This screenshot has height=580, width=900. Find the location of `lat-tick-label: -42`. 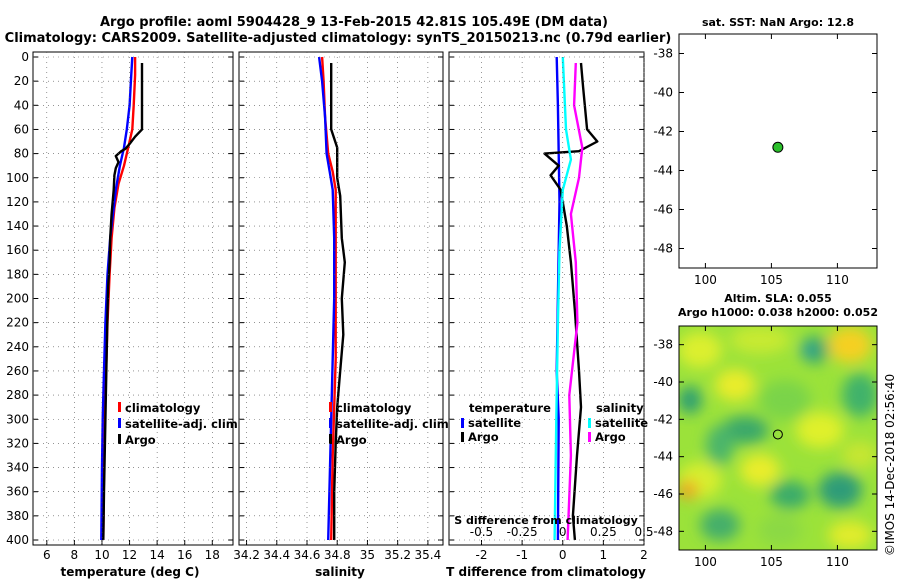

lat-tick-label: -42 is located at coordinates (663, 419).